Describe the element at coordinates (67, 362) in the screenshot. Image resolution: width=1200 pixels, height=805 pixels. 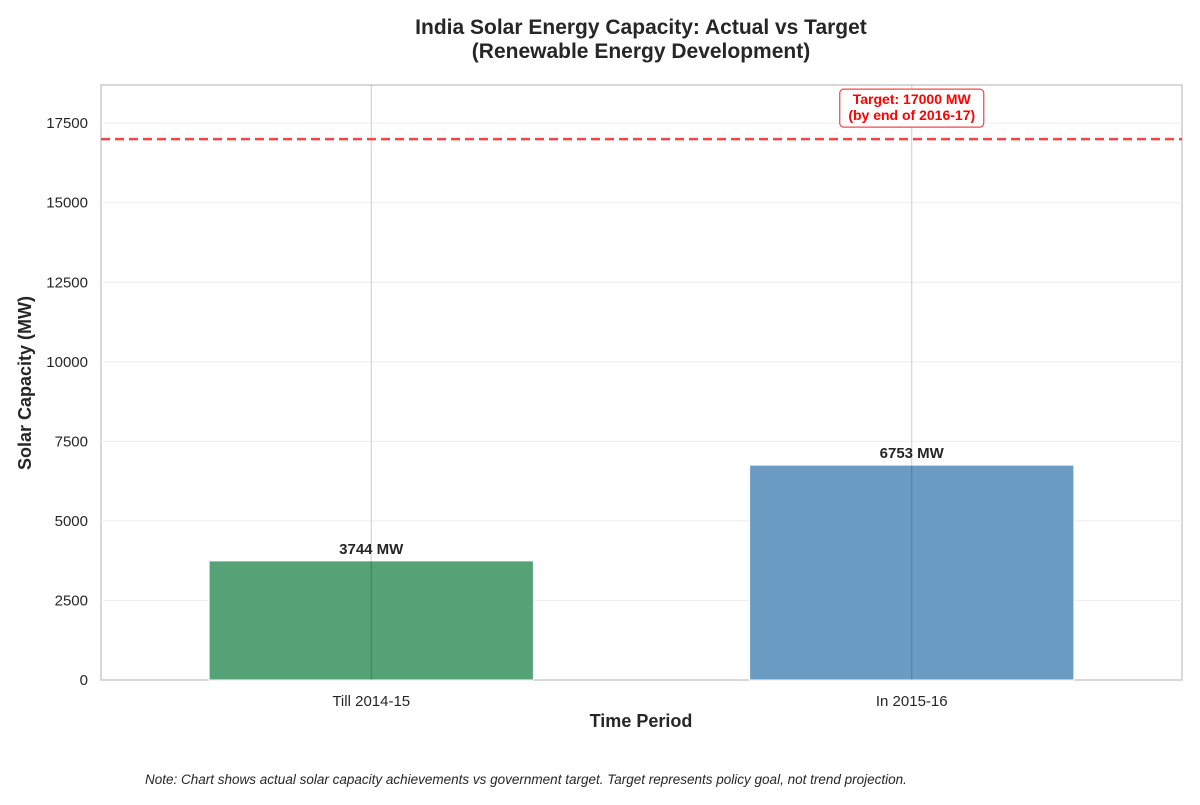
I see `y-tick-label: 10000` at that location.